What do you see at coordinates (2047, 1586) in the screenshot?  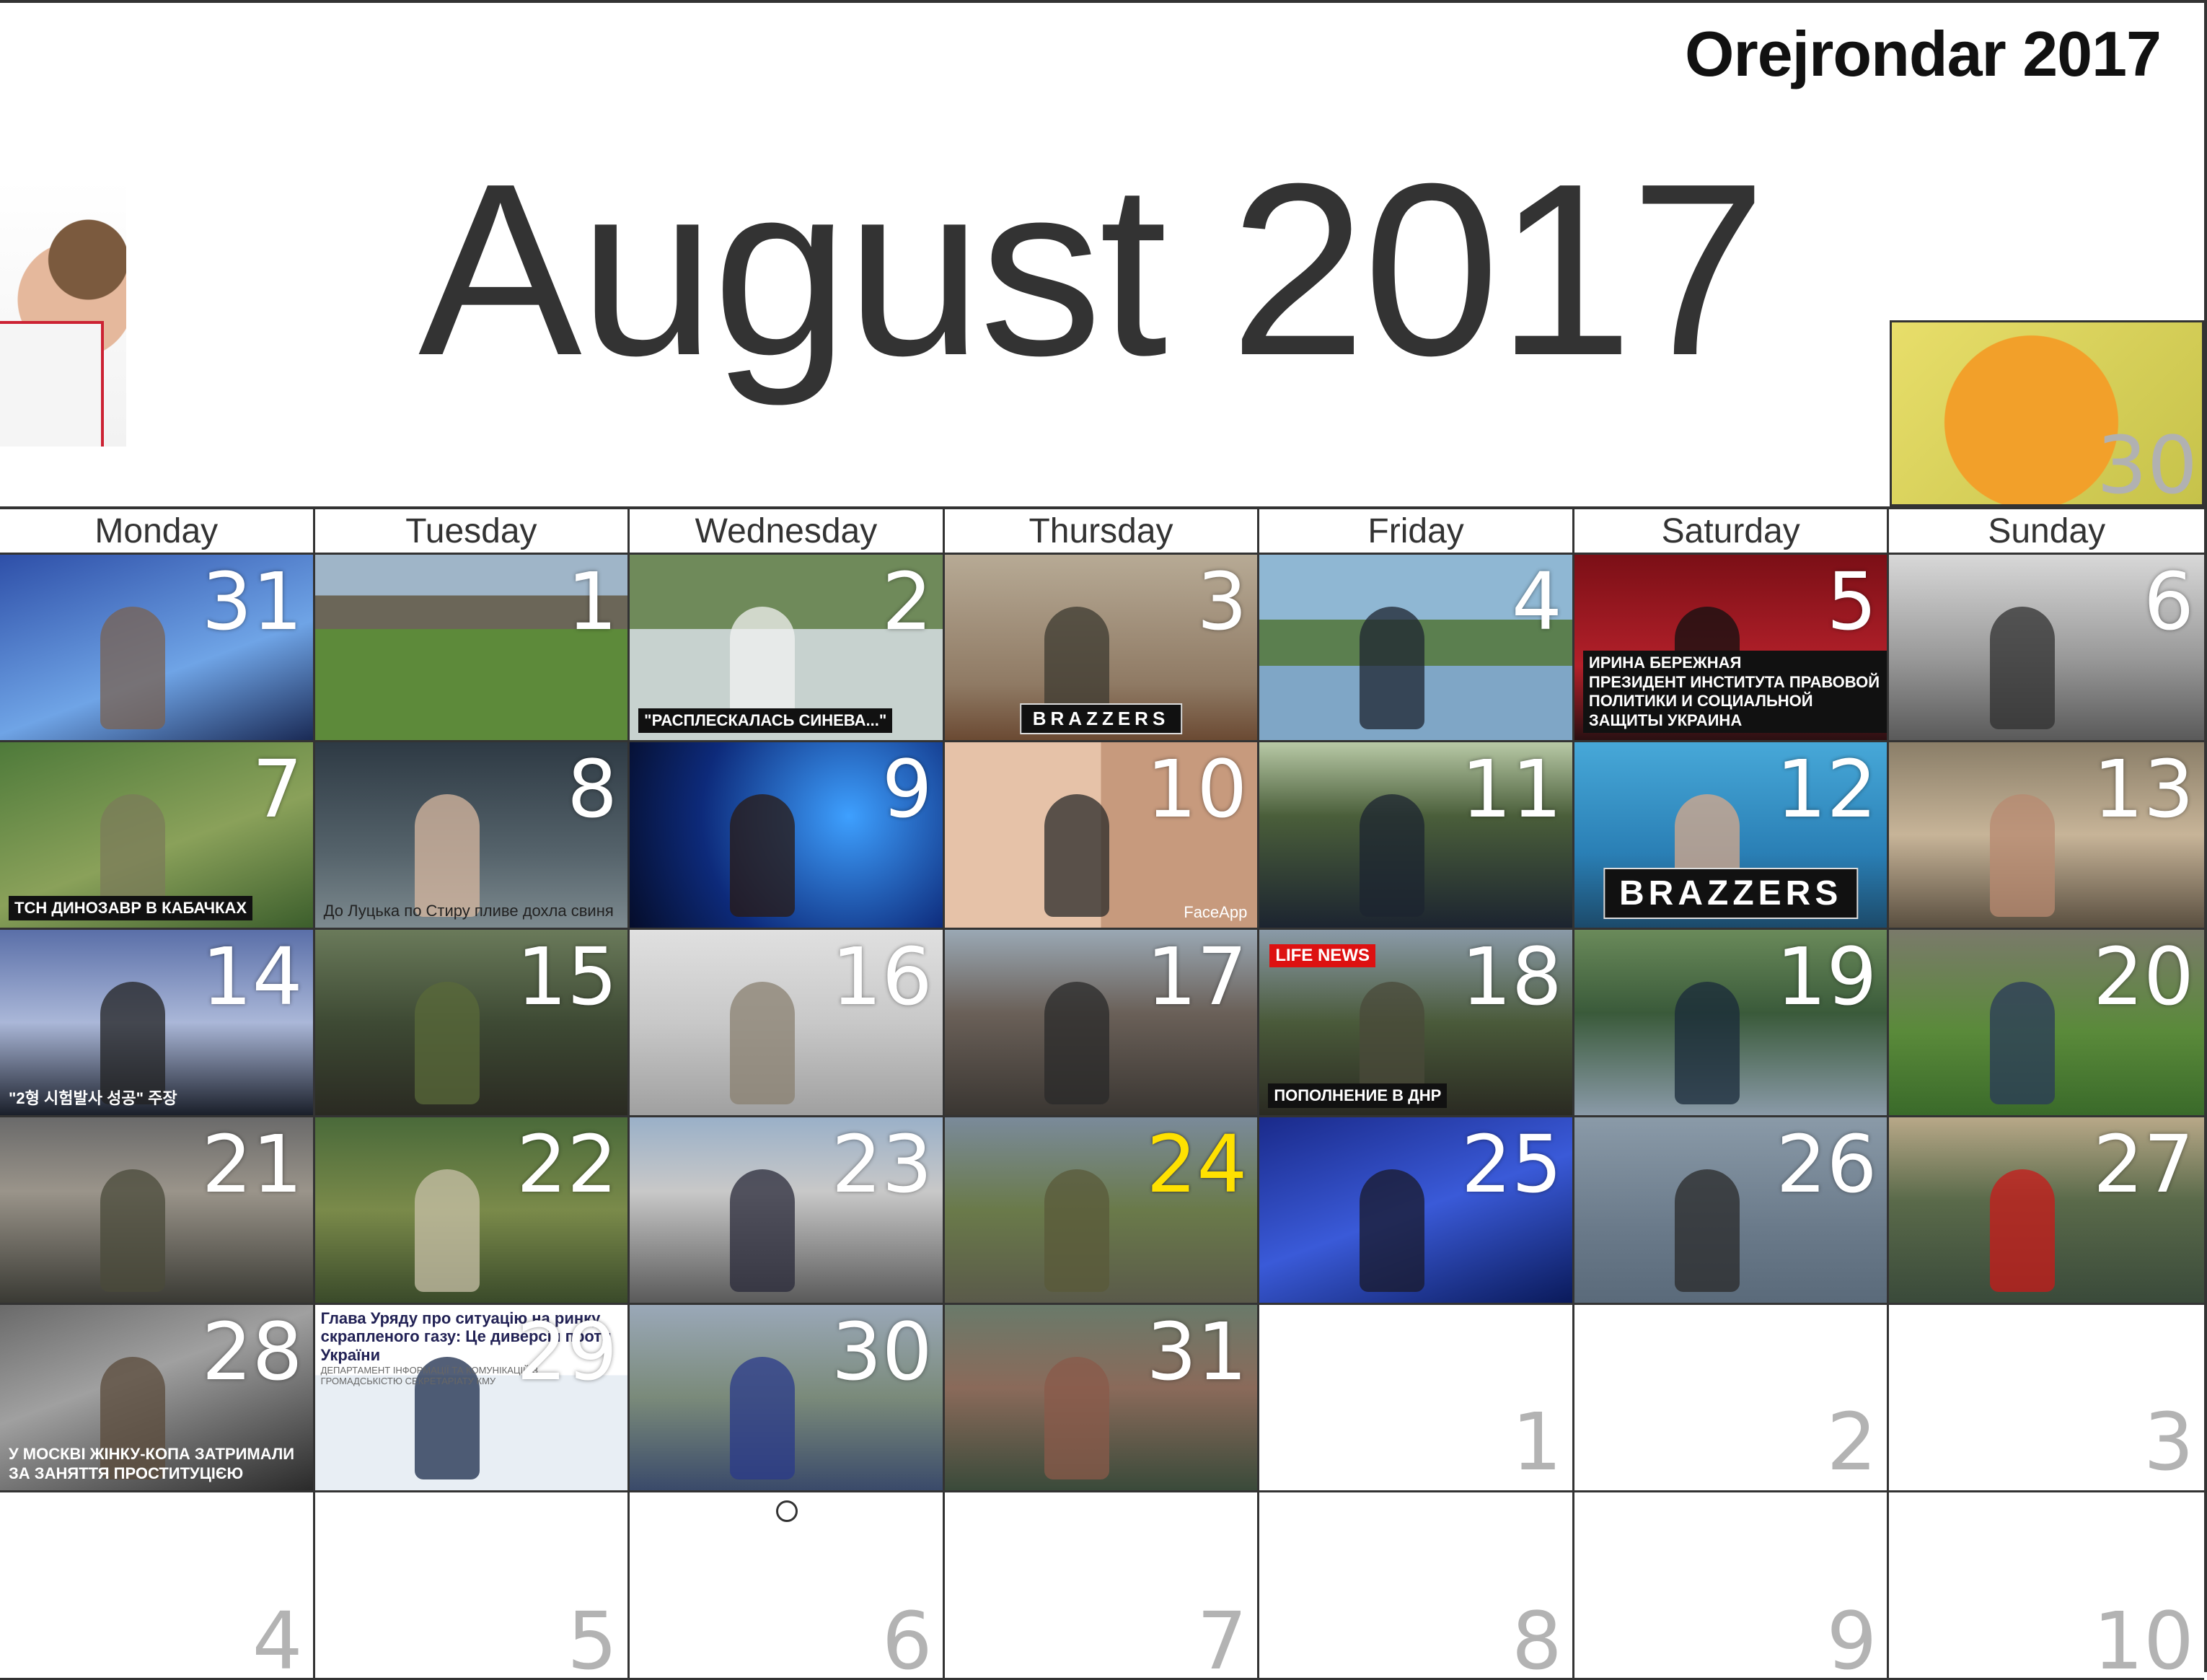 I see `day-cell-empty: 10` at bounding box center [2047, 1586].